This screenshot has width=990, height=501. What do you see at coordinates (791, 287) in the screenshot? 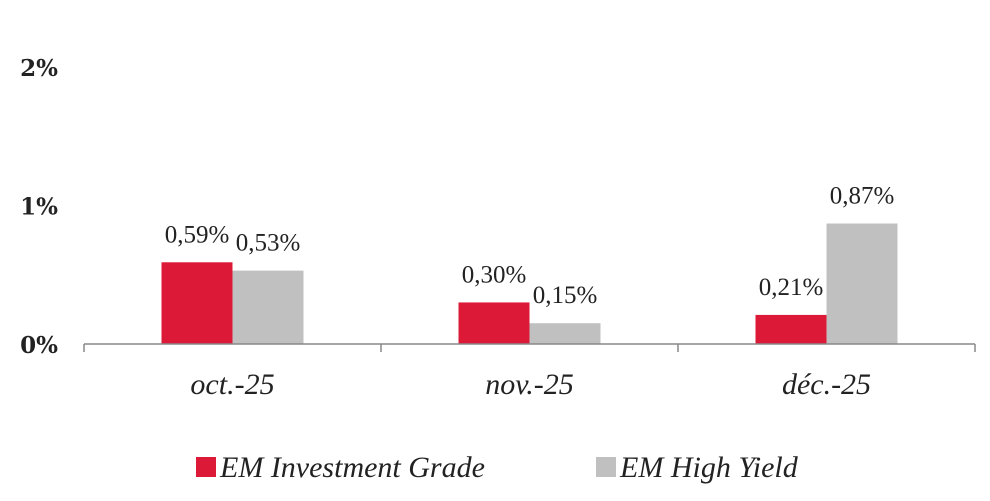
I see `data-label: 0,21%` at bounding box center [791, 287].